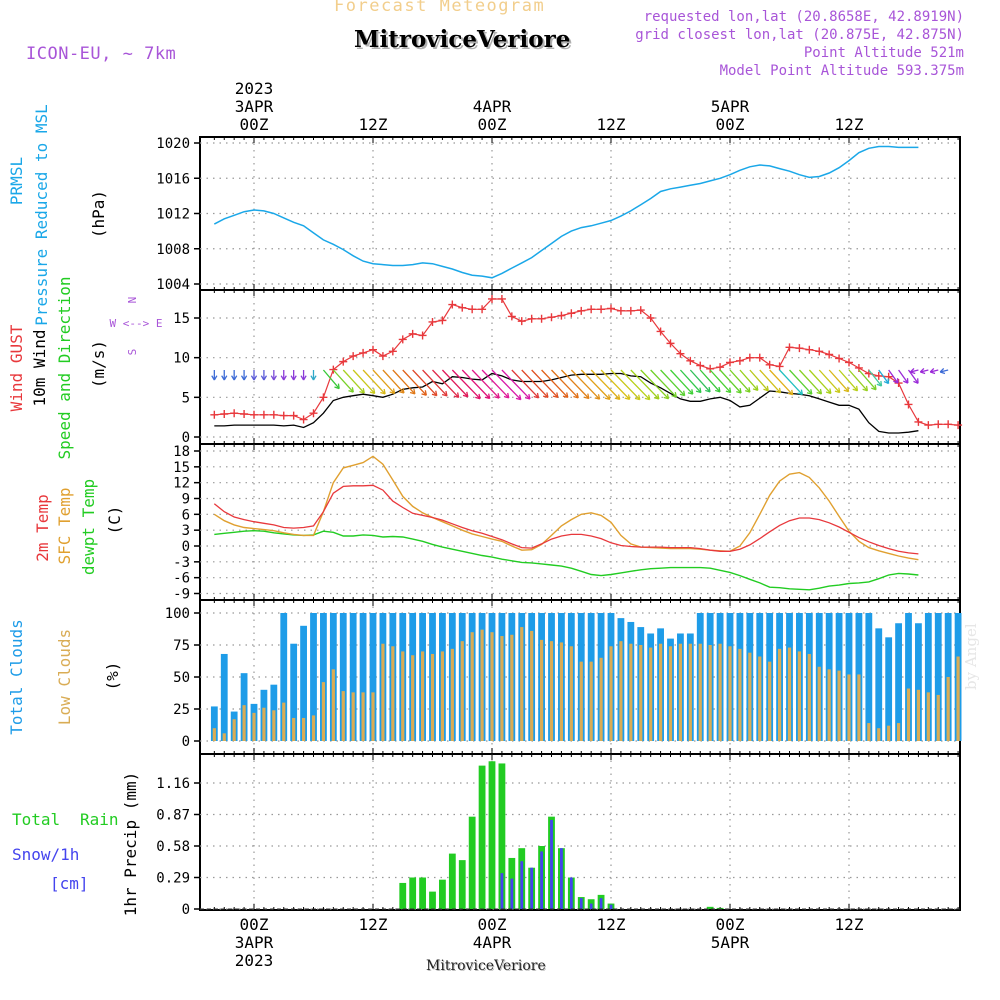 The image size is (1000, 1000). I want to click on ytick-label-temp: -9, so click(181, 595).